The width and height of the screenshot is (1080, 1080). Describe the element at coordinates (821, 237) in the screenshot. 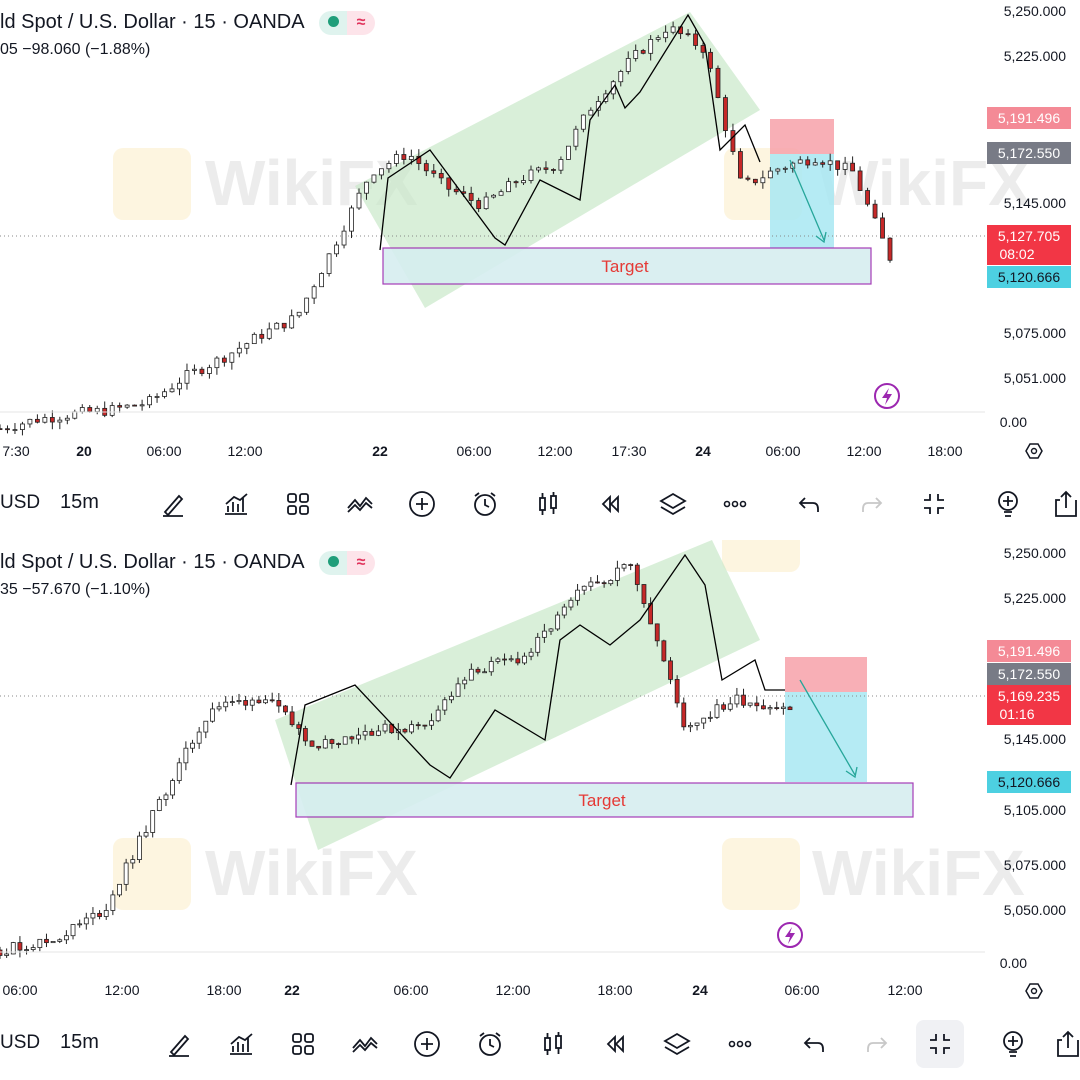

I see `arrow-head` at that location.